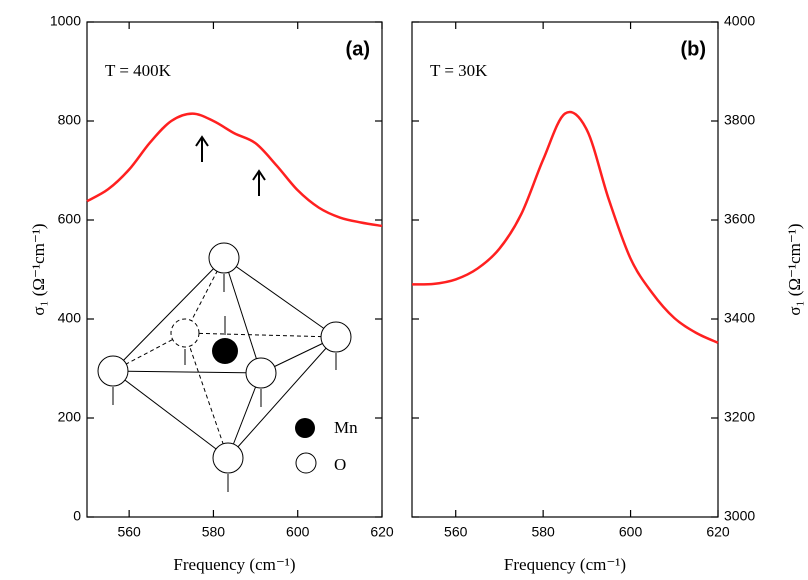  What do you see at coordinates (739, 120) in the screenshot?
I see `y-tick-label: 3800` at bounding box center [739, 120].